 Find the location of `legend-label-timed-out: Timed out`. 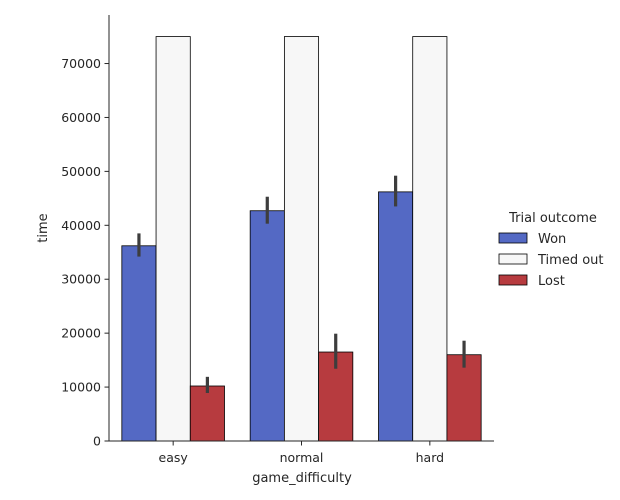

legend-label-timed-out: Timed out is located at coordinates (570, 260).